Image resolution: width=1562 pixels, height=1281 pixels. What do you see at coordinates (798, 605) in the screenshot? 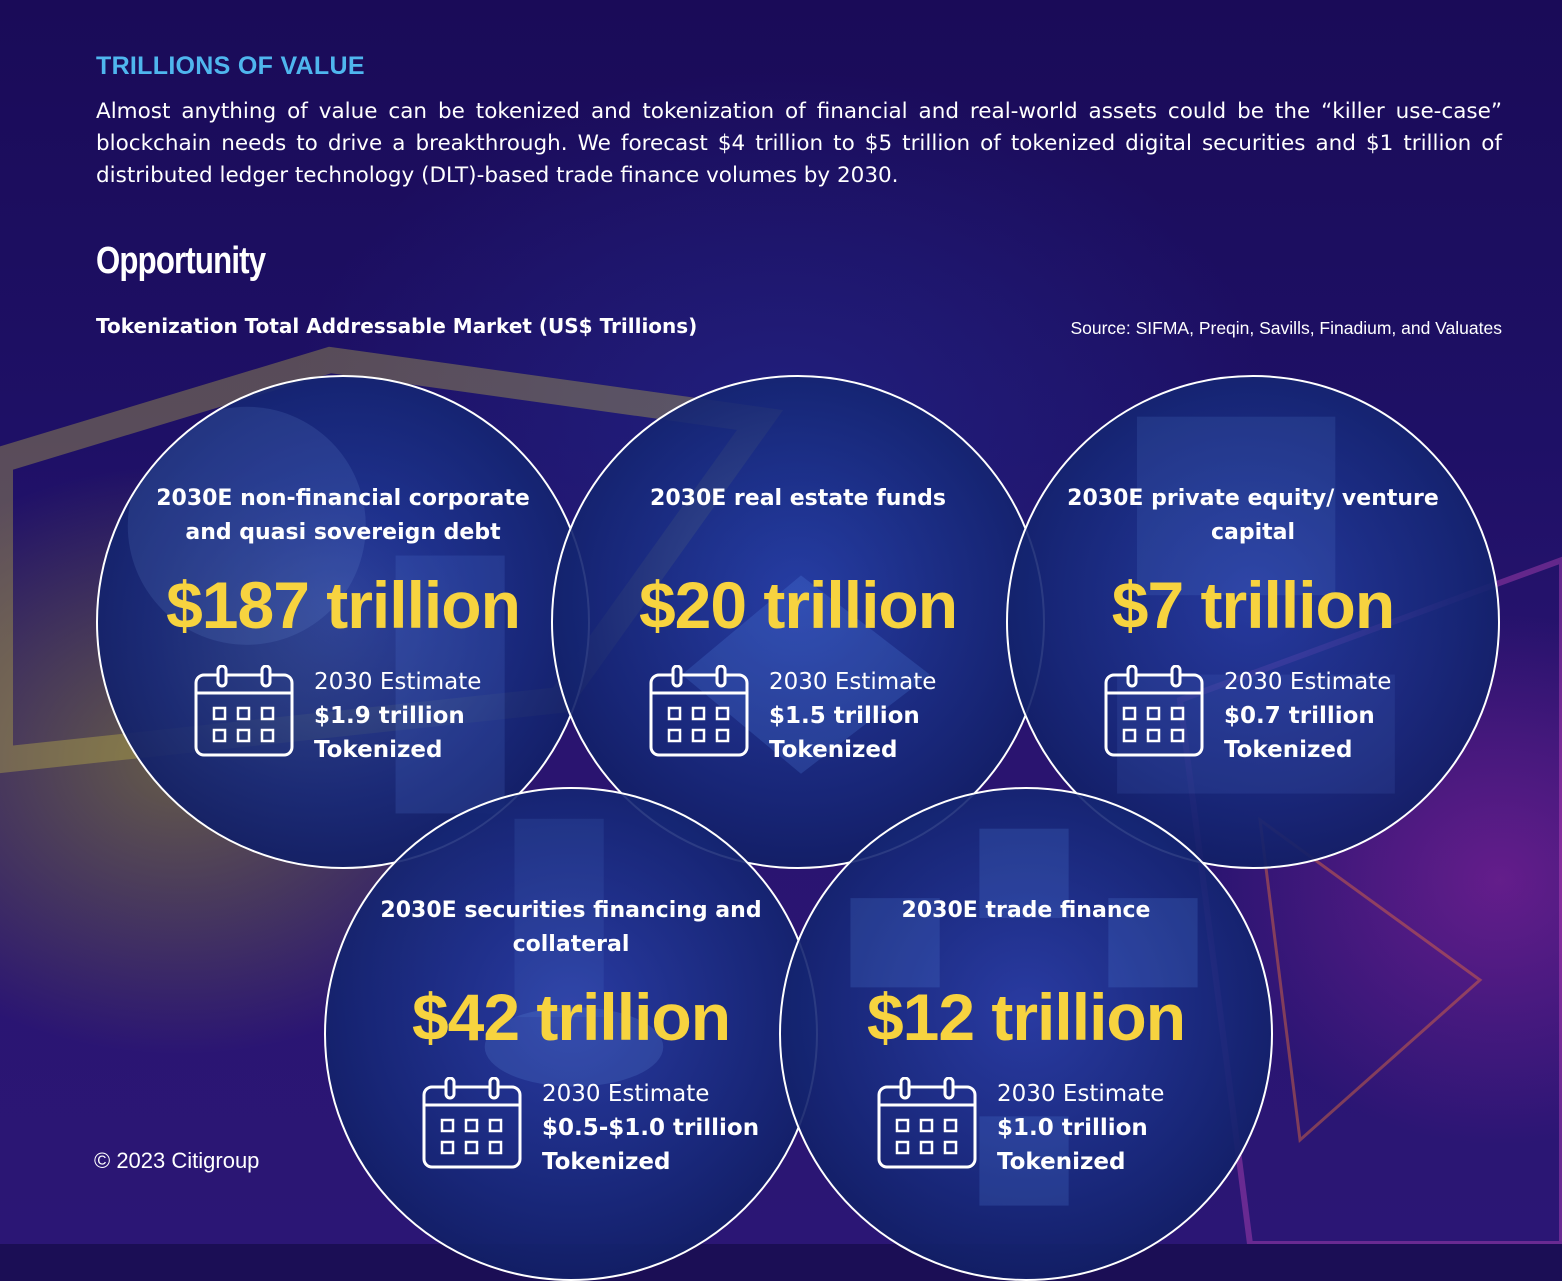
I see `market-value: $20 trillion` at bounding box center [798, 605].